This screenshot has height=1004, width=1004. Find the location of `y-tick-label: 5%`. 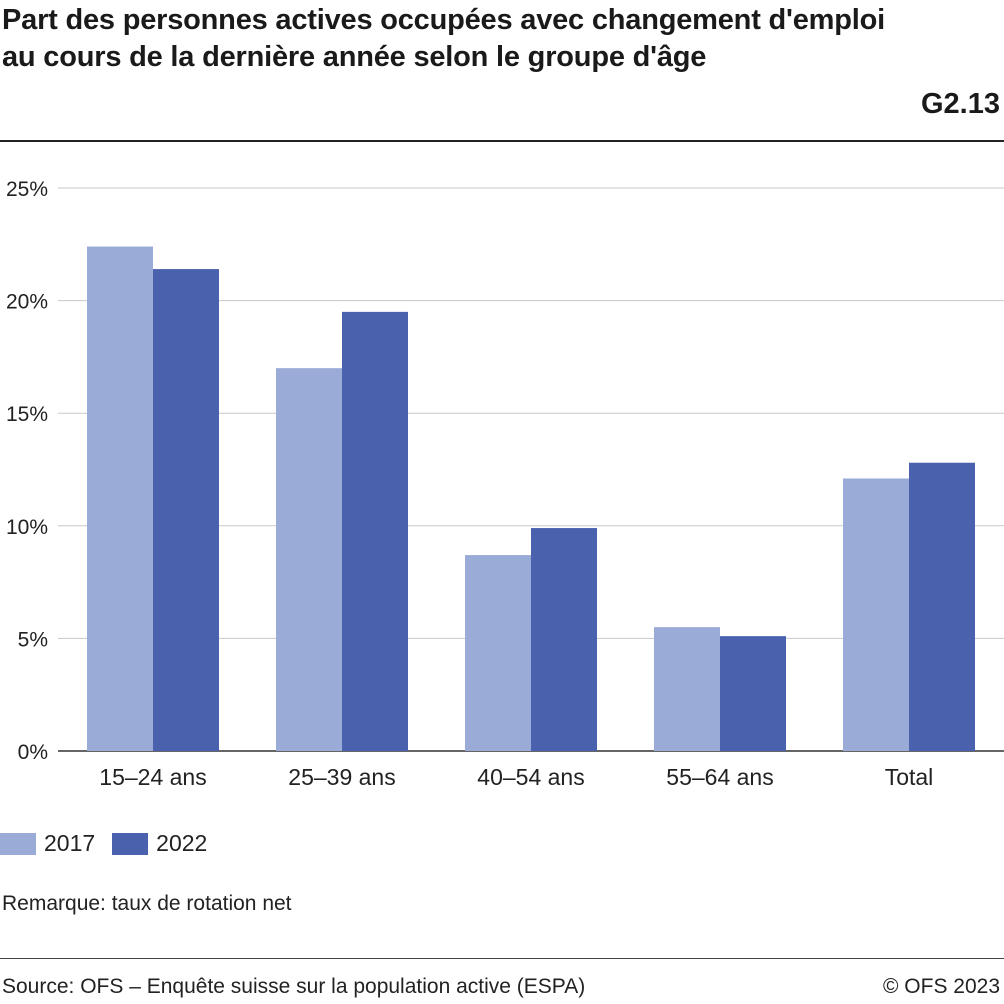

y-tick-label: 5% is located at coordinates (33, 639).